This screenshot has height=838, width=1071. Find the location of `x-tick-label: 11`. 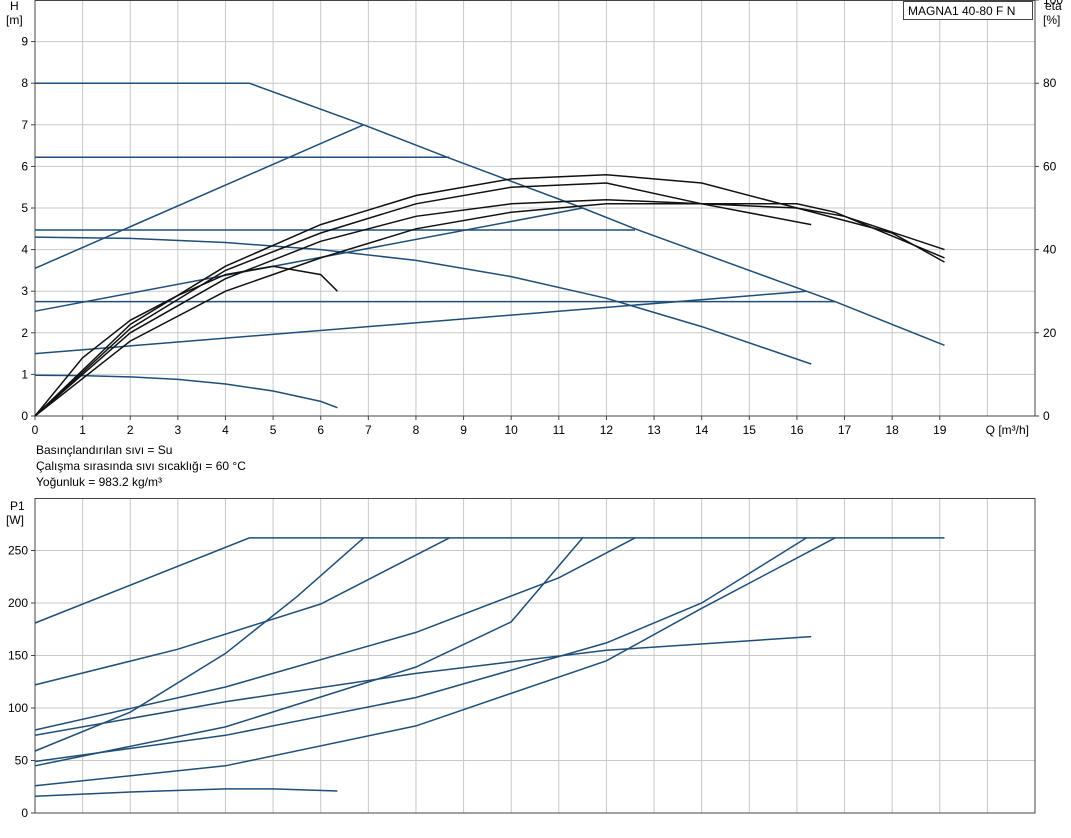

x-tick-label: 11 is located at coordinates (559, 430).